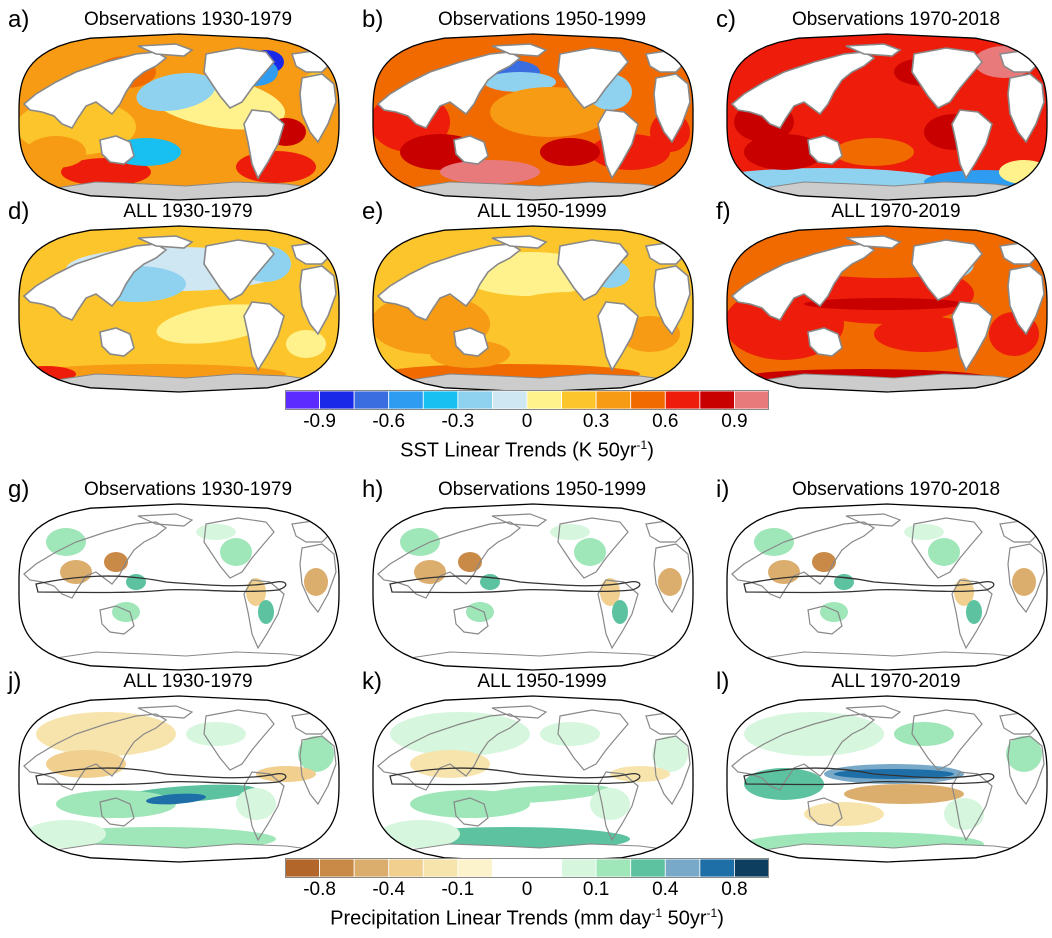 This screenshot has height=938, width=1052. What do you see at coordinates (533, 587) in the screenshot?
I see `precip-map-h` at bounding box center [533, 587].